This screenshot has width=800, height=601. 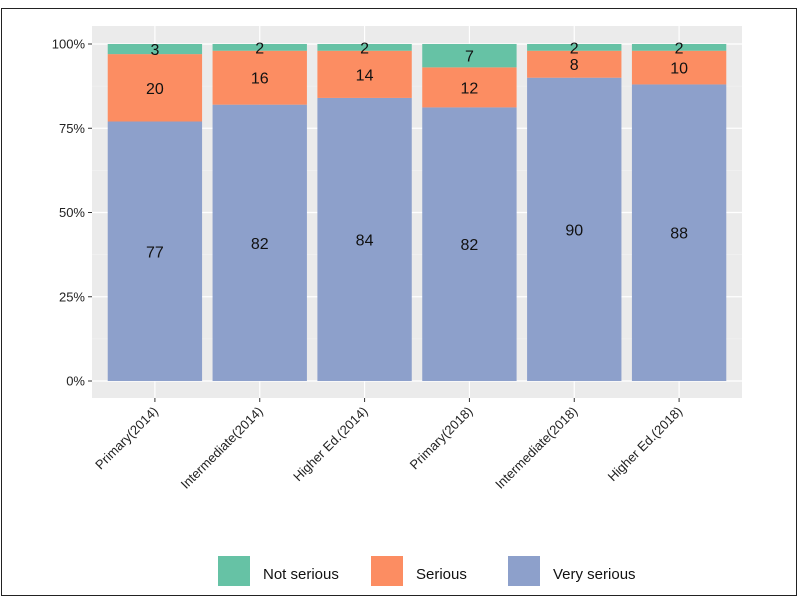 What do you see at coordinates (75, 381) in the screenshot?
I see `y-tick-label: 0%` at bounding box center [75, 381].